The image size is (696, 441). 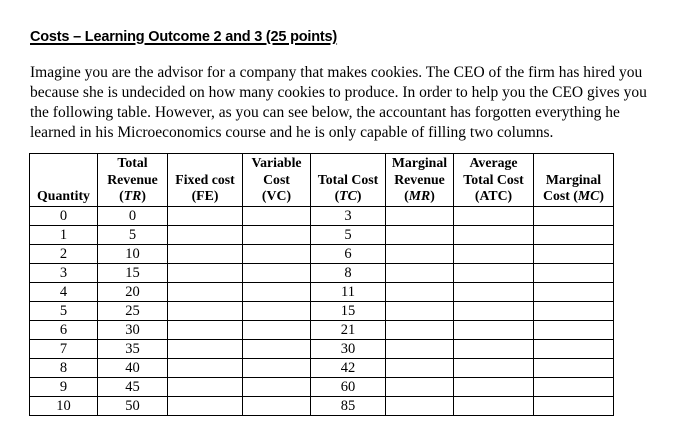 I want to click on header-code-line: (VC), so click(x=276, y=195).